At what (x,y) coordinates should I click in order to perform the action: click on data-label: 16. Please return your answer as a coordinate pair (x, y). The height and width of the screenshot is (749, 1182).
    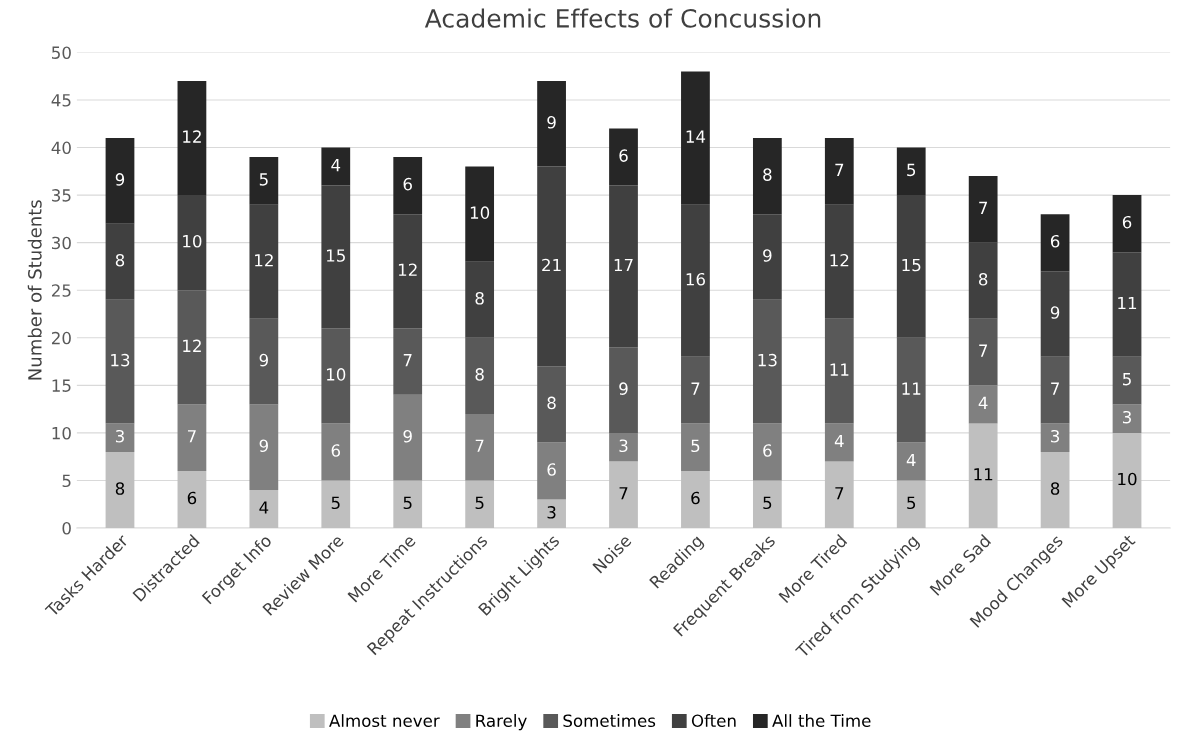
    Looking at the image, I should click on (695, 279).